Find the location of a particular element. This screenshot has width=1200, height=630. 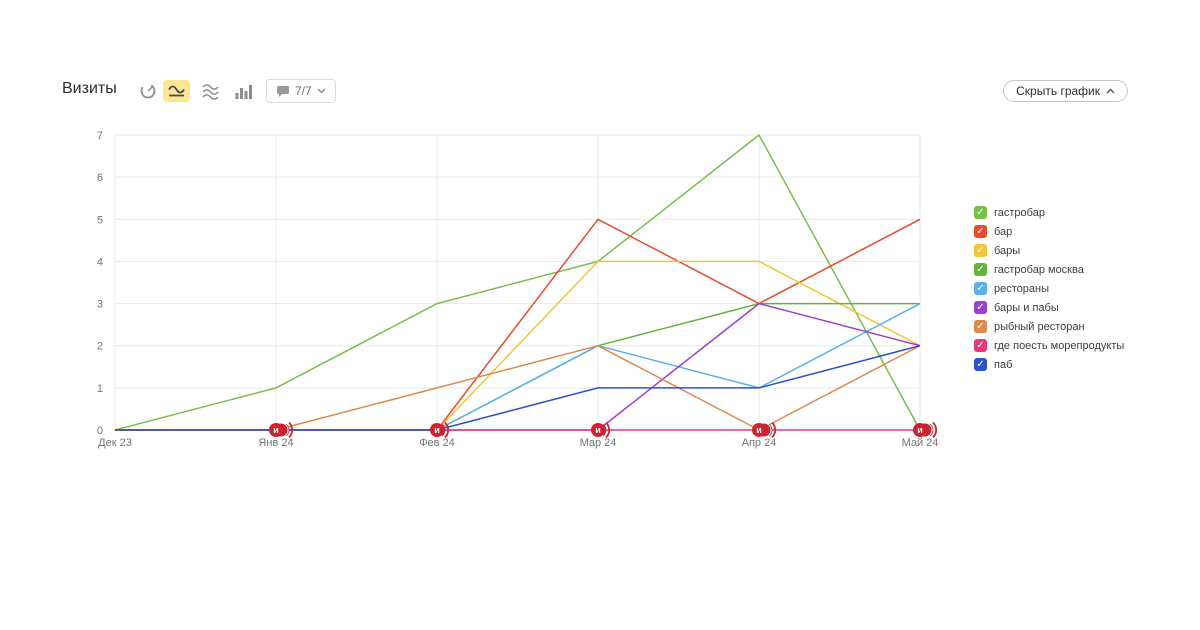

legend-label: гастробар москва is located at coordinates (1039, 269).